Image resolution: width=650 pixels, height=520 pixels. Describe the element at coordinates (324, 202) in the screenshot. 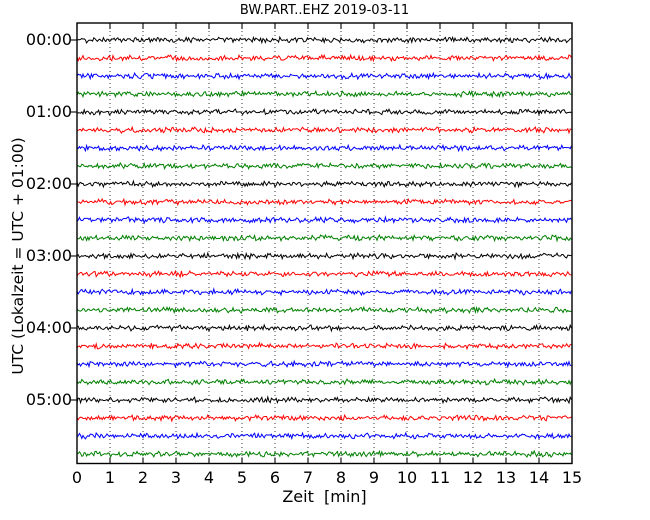

I see `trace-02:15` at that location.